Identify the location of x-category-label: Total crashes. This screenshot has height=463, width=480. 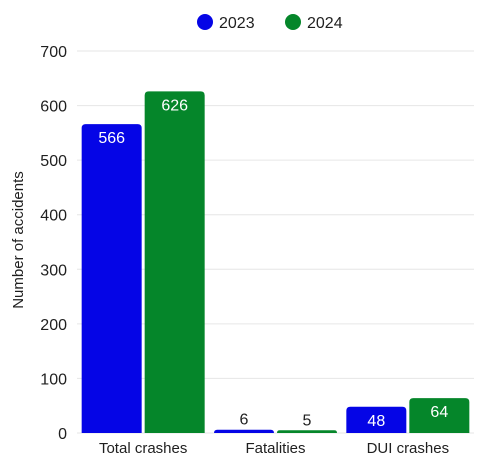
(143, 448).